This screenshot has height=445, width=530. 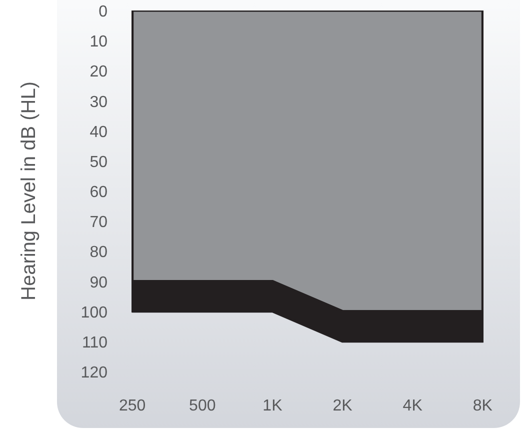 What do you see at coordinates (132, 406) in the screenshot?
I see `x-tick-label: 250` at bounding box center [132, 406].